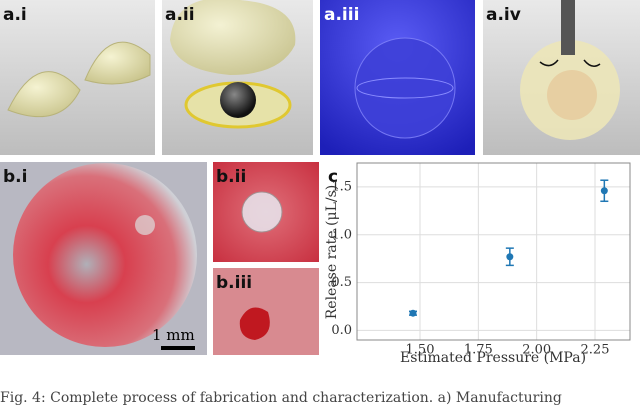 This screenshot has width=640, height=405. Describe the element at coordinates (180, 15) in the screenshot. I see `panel-label: a.ii` at that location.